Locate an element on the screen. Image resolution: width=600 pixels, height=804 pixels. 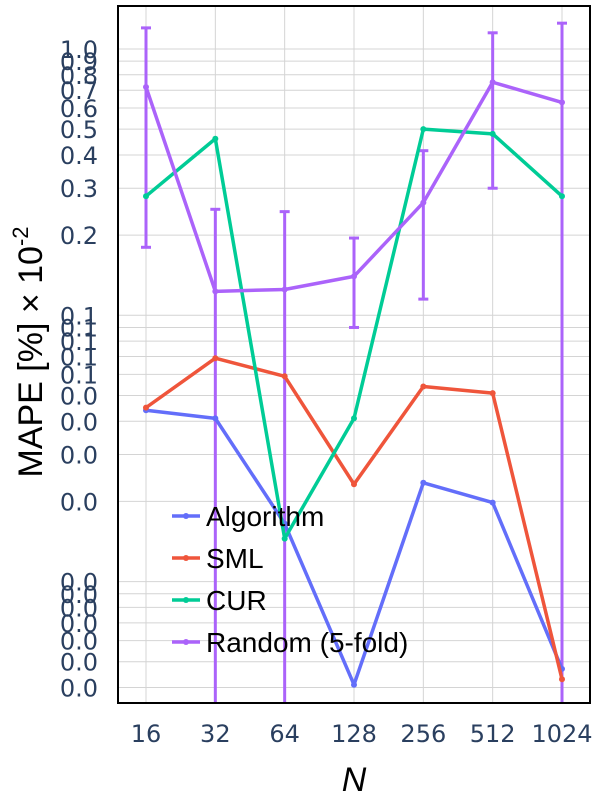
x-tick-label: 128 is located at coordinates (354, 734).